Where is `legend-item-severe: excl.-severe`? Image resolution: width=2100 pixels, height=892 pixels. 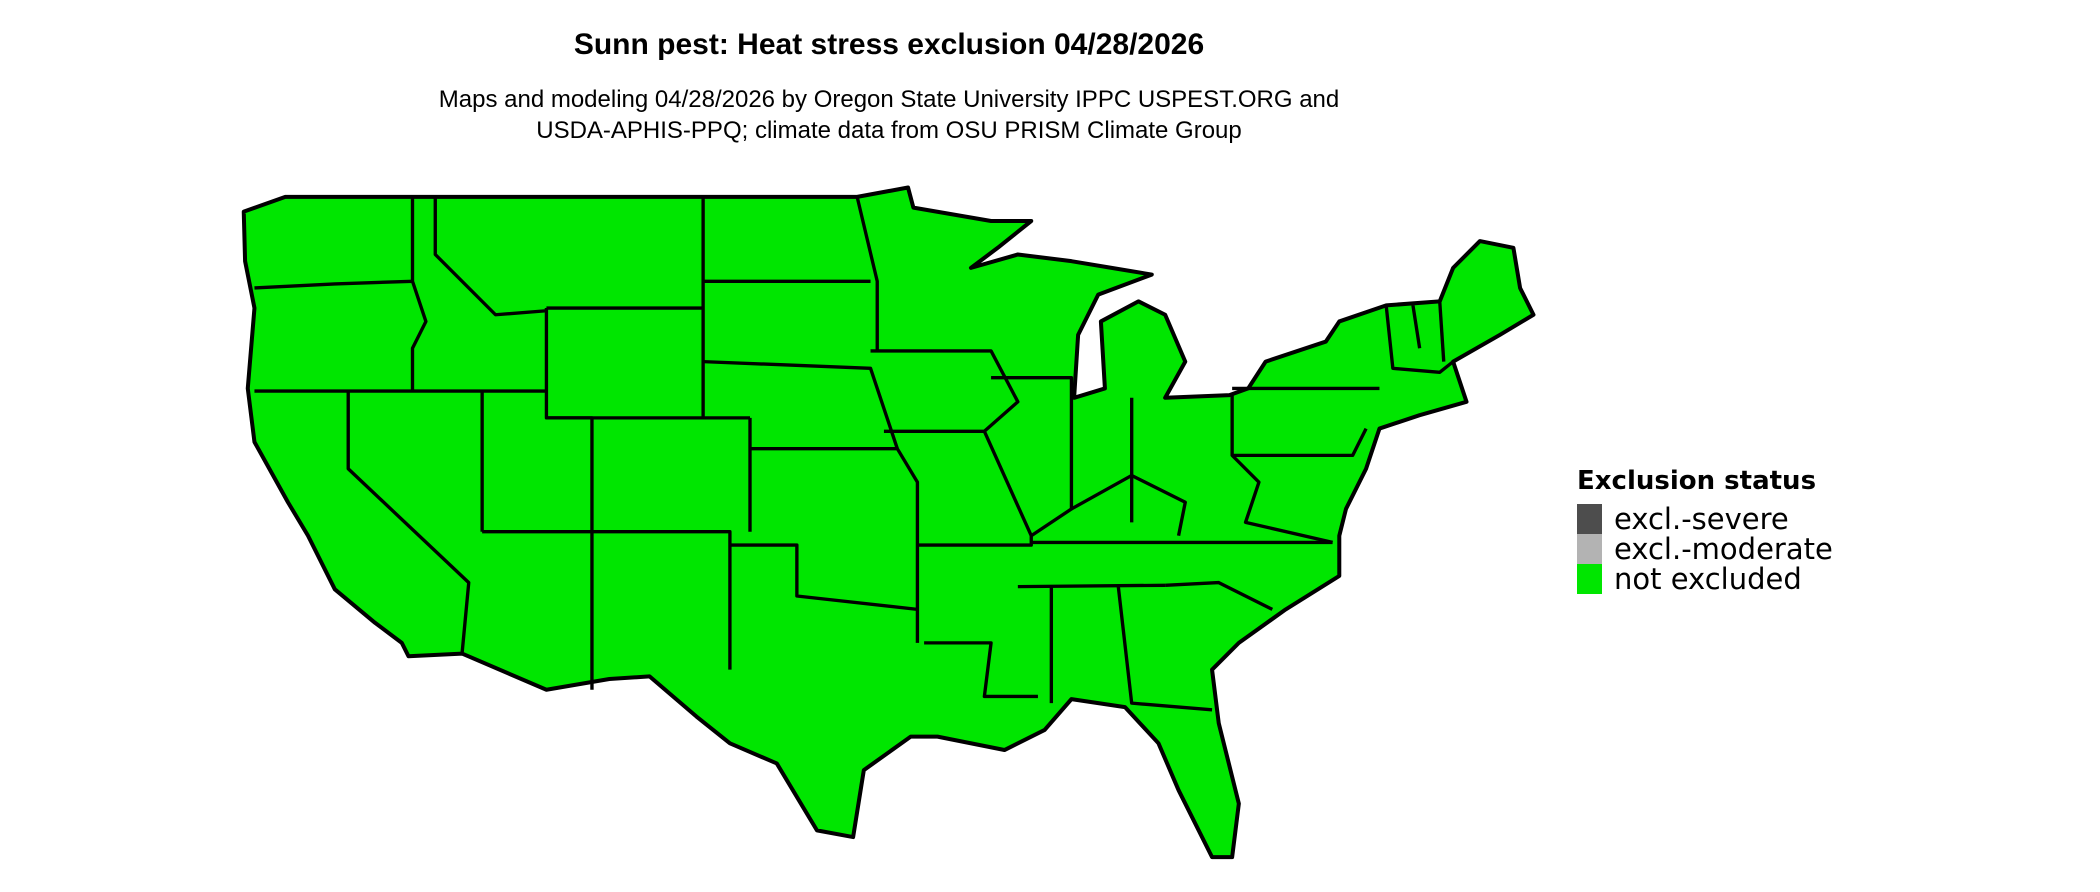 legend-item-severe: excl.-severe is located at coordinates (1705, 519).